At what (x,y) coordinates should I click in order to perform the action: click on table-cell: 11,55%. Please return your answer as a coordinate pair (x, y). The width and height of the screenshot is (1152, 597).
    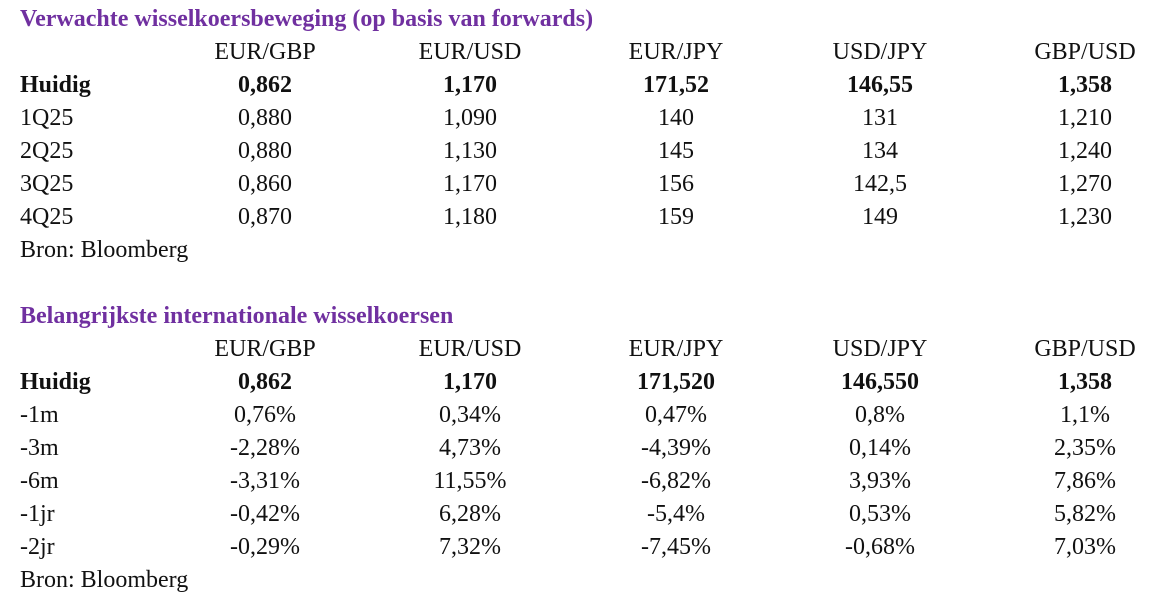
    Looking at the image, I should click on (470, 481).